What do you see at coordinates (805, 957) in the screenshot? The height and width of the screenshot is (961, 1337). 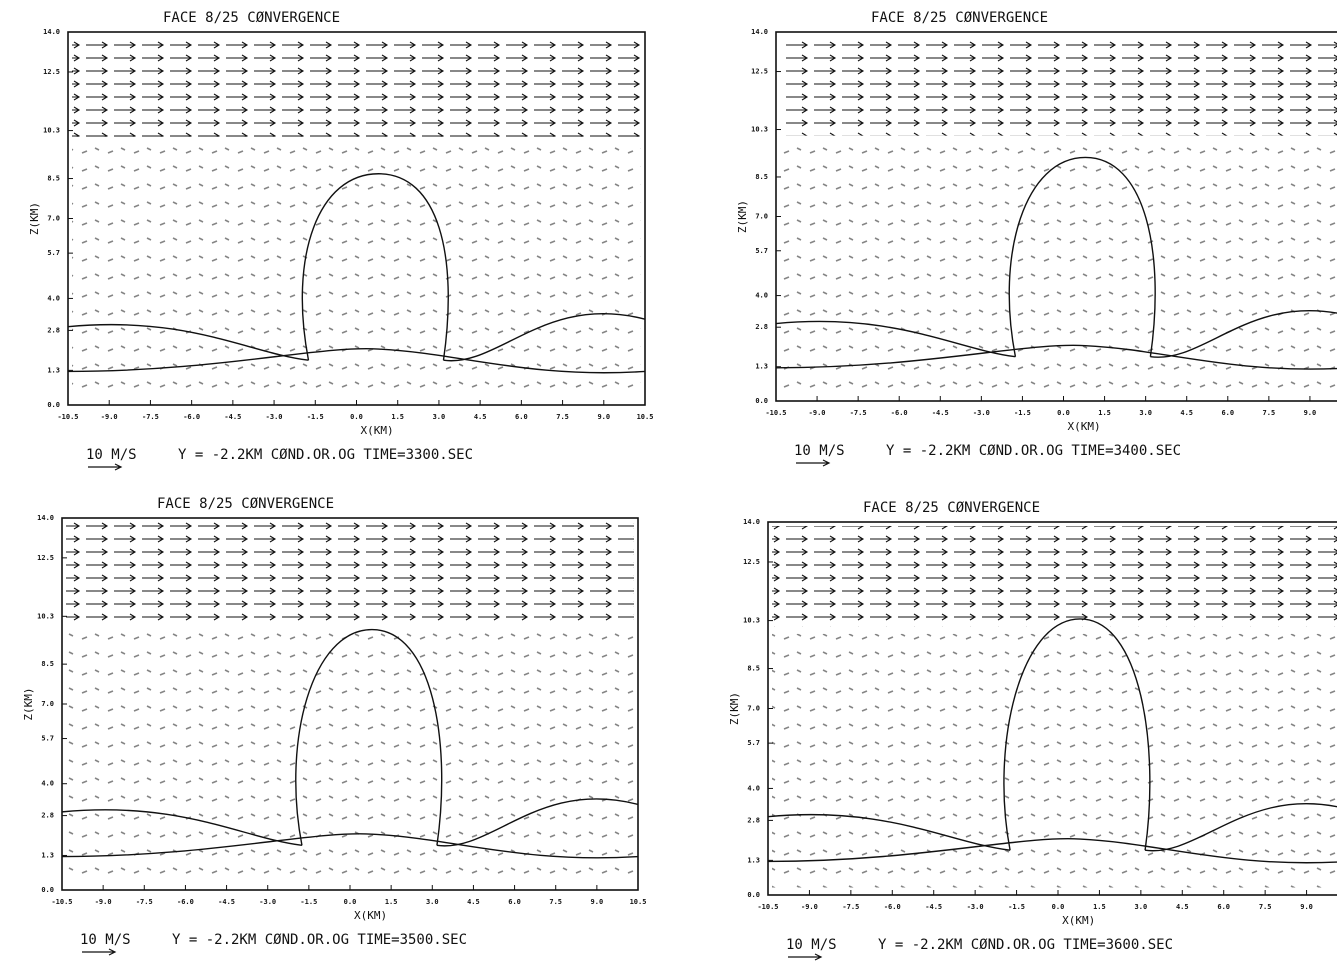 I see `scale-arrow` at bounding box center [805, 957].